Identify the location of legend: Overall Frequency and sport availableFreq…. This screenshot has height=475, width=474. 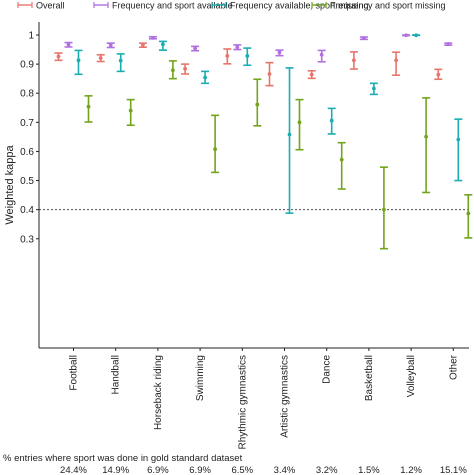
(231, 6).